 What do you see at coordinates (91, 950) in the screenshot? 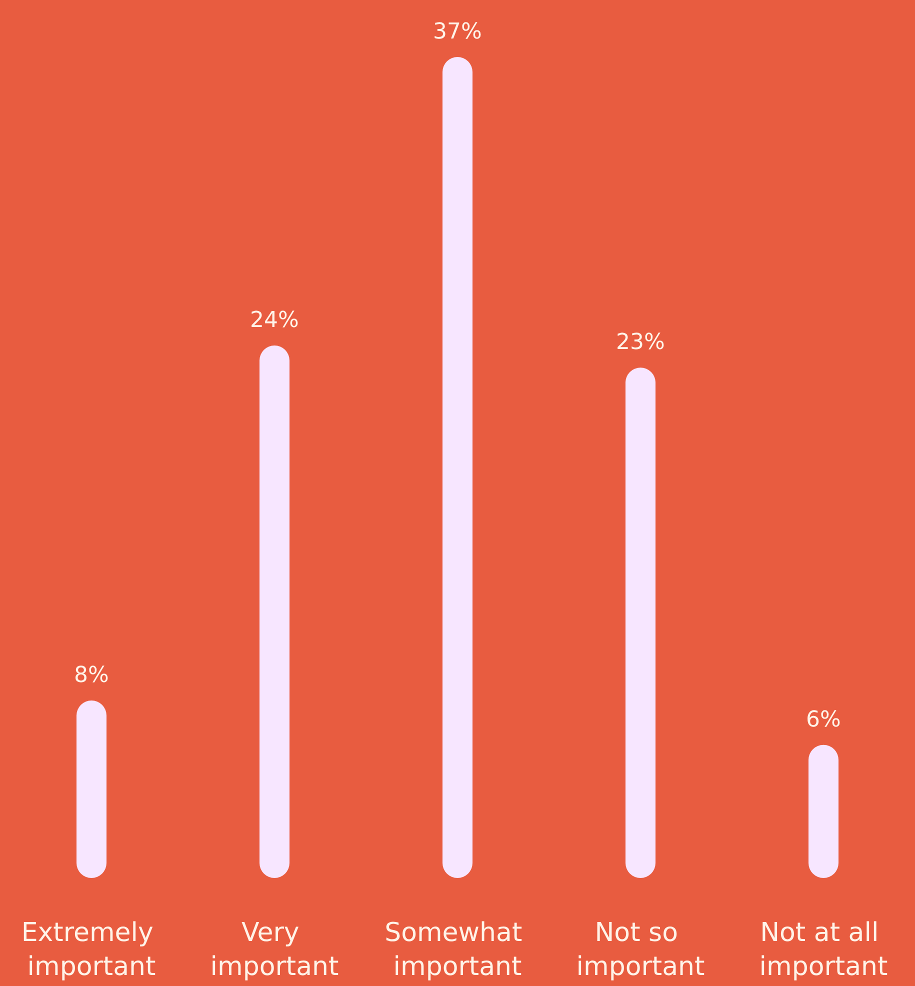
I see `x-tick-label: Extremely important` at bounding box center [91, 950].